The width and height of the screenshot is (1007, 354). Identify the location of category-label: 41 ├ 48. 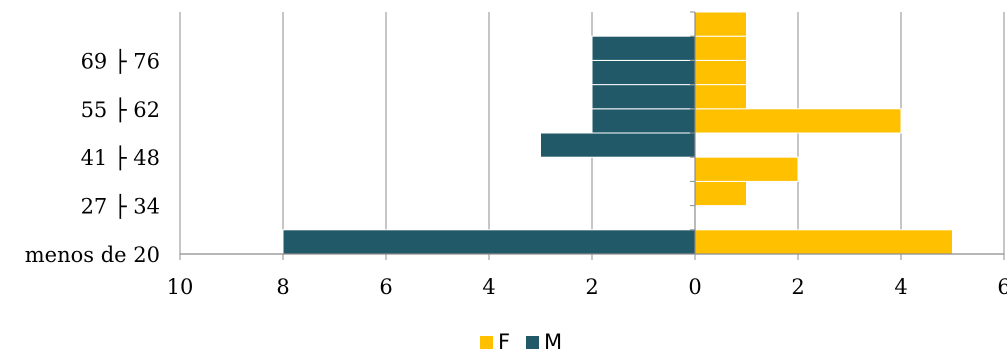
(120, 158).